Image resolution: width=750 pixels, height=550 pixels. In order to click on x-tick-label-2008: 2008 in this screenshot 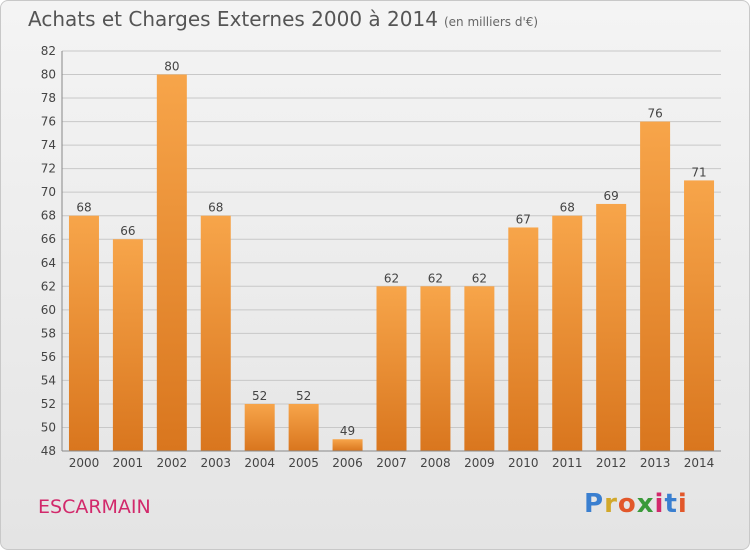, I will do `click(435, 463)`.